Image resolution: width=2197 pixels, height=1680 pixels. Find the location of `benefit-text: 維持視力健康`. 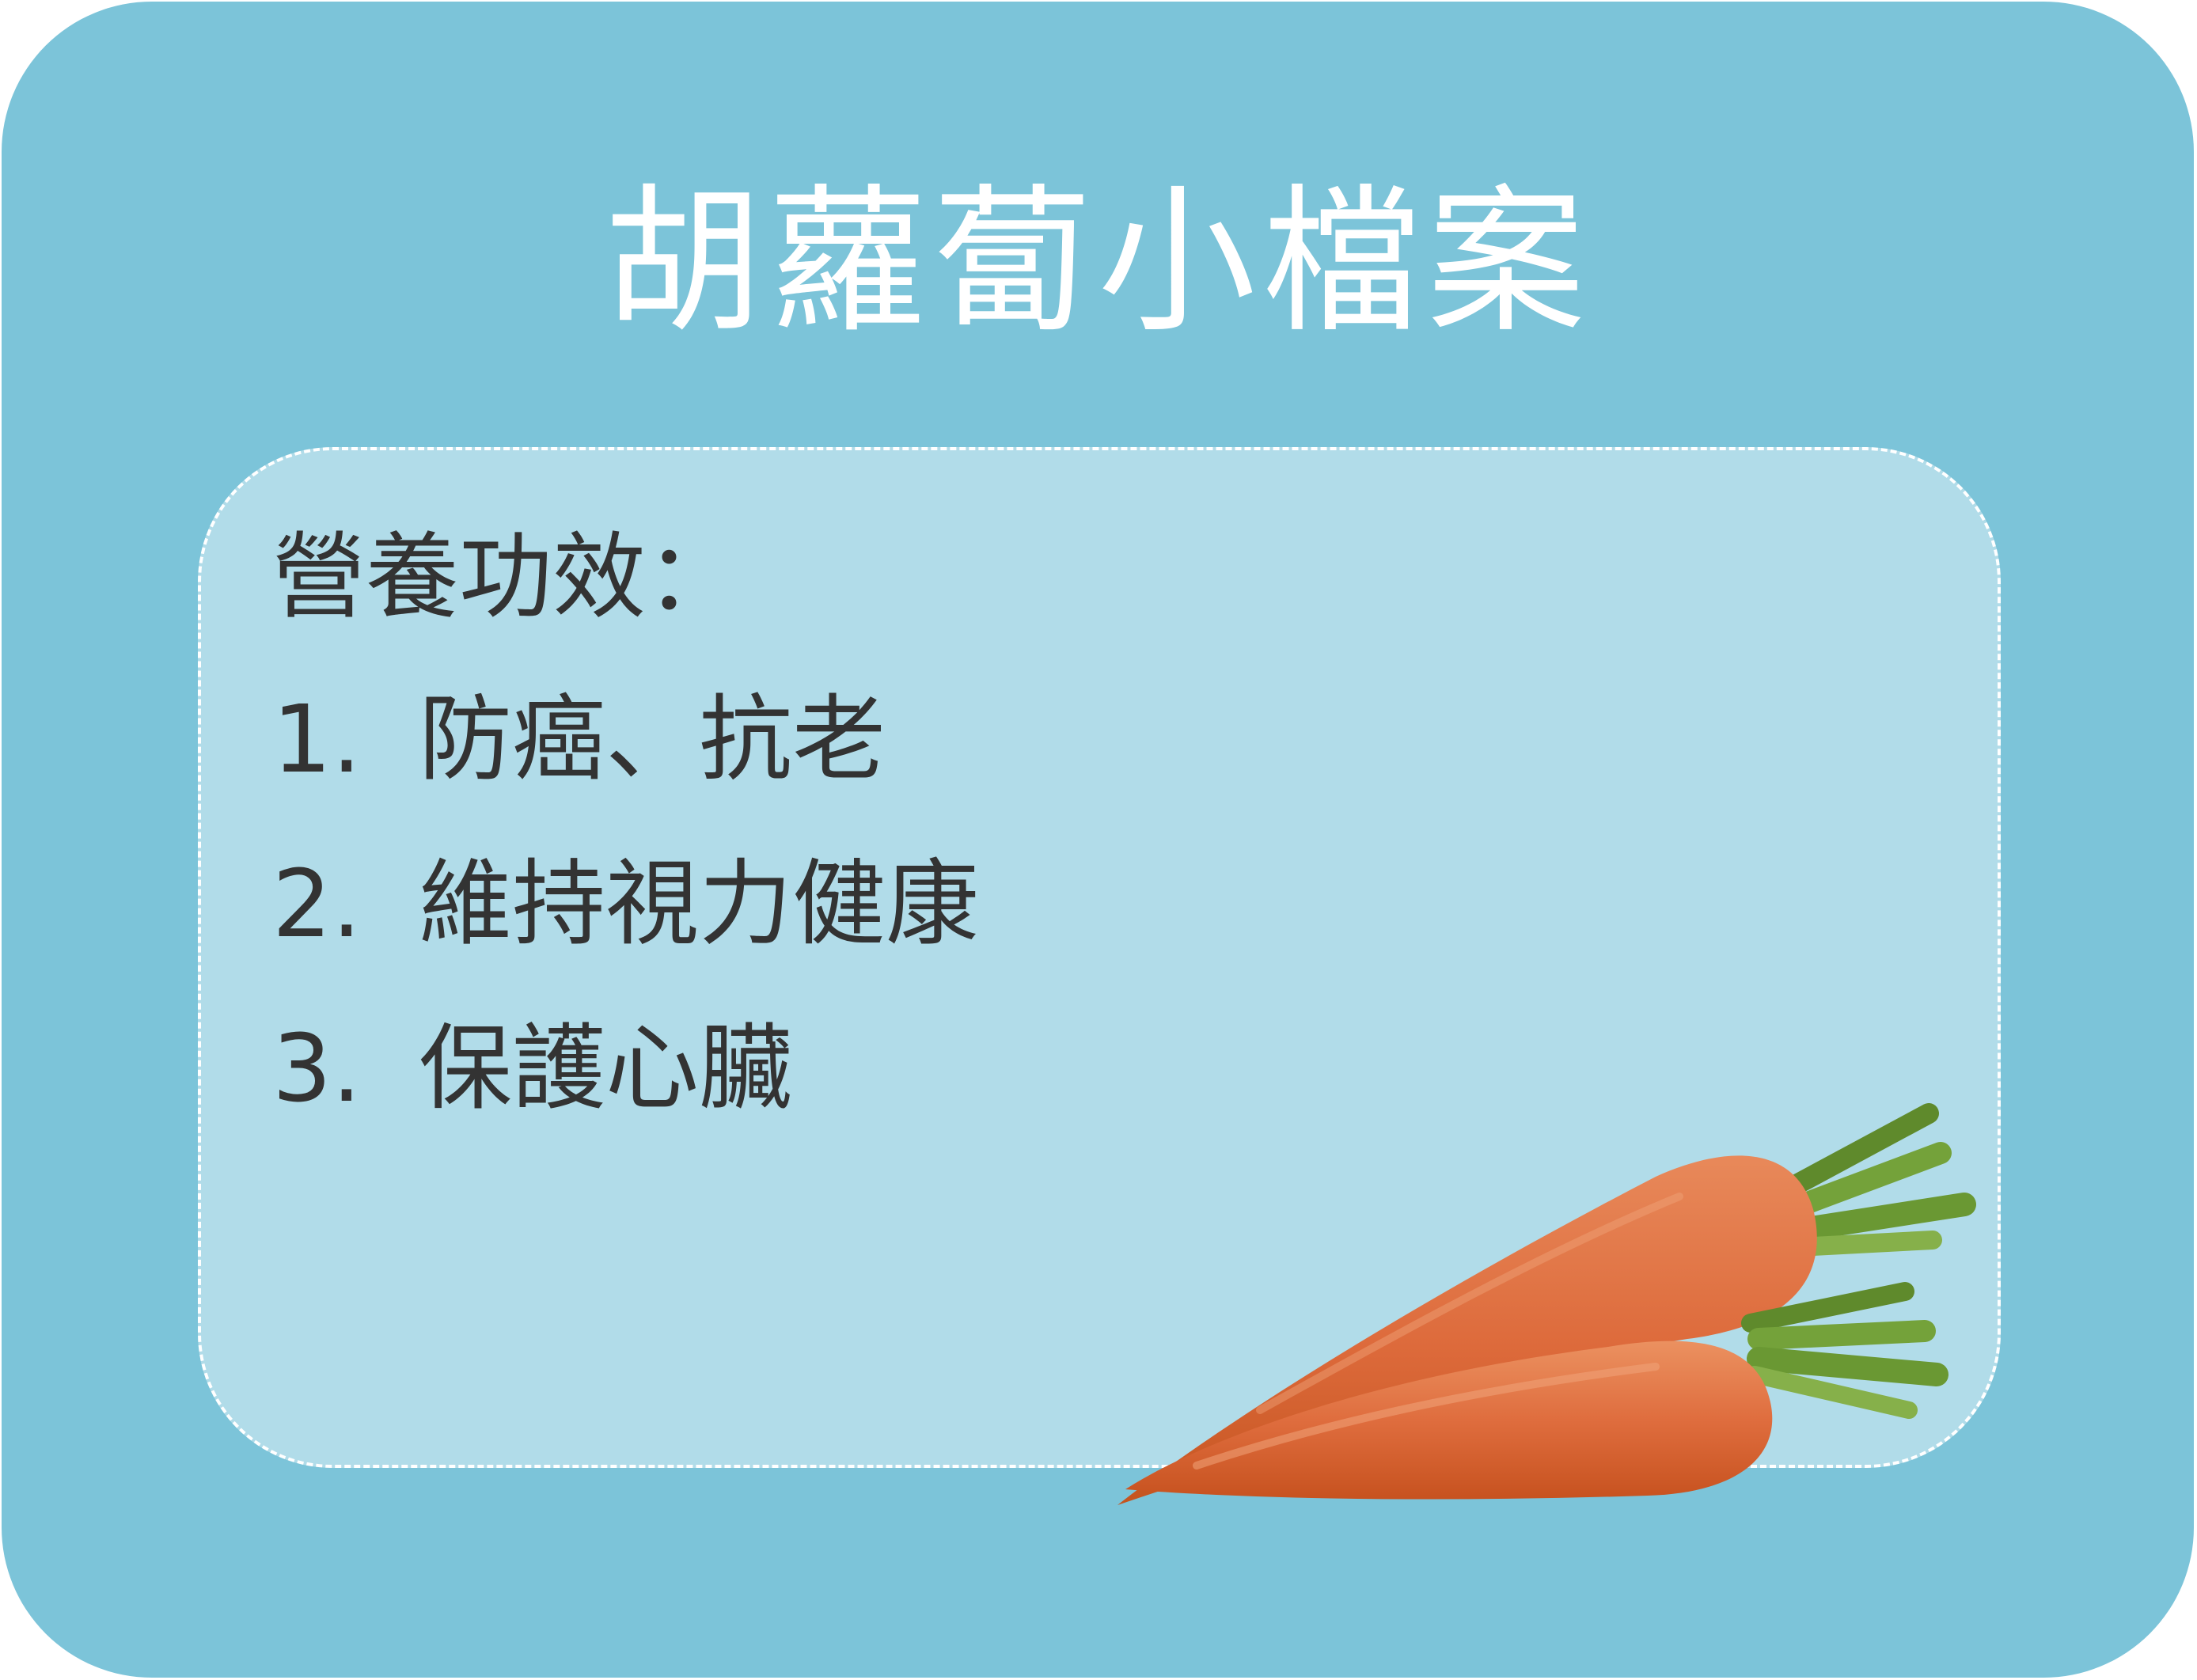

benefit-text: 維持視力健康 is located at coordinates (699, 903).